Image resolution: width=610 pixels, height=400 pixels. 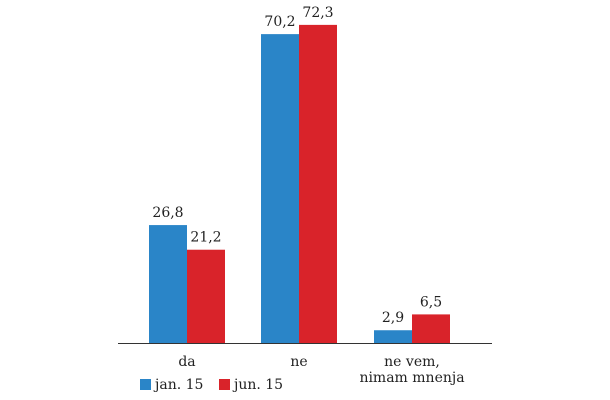 I want to click on bar-ne-vem-jan, so click(x=393, y=336).